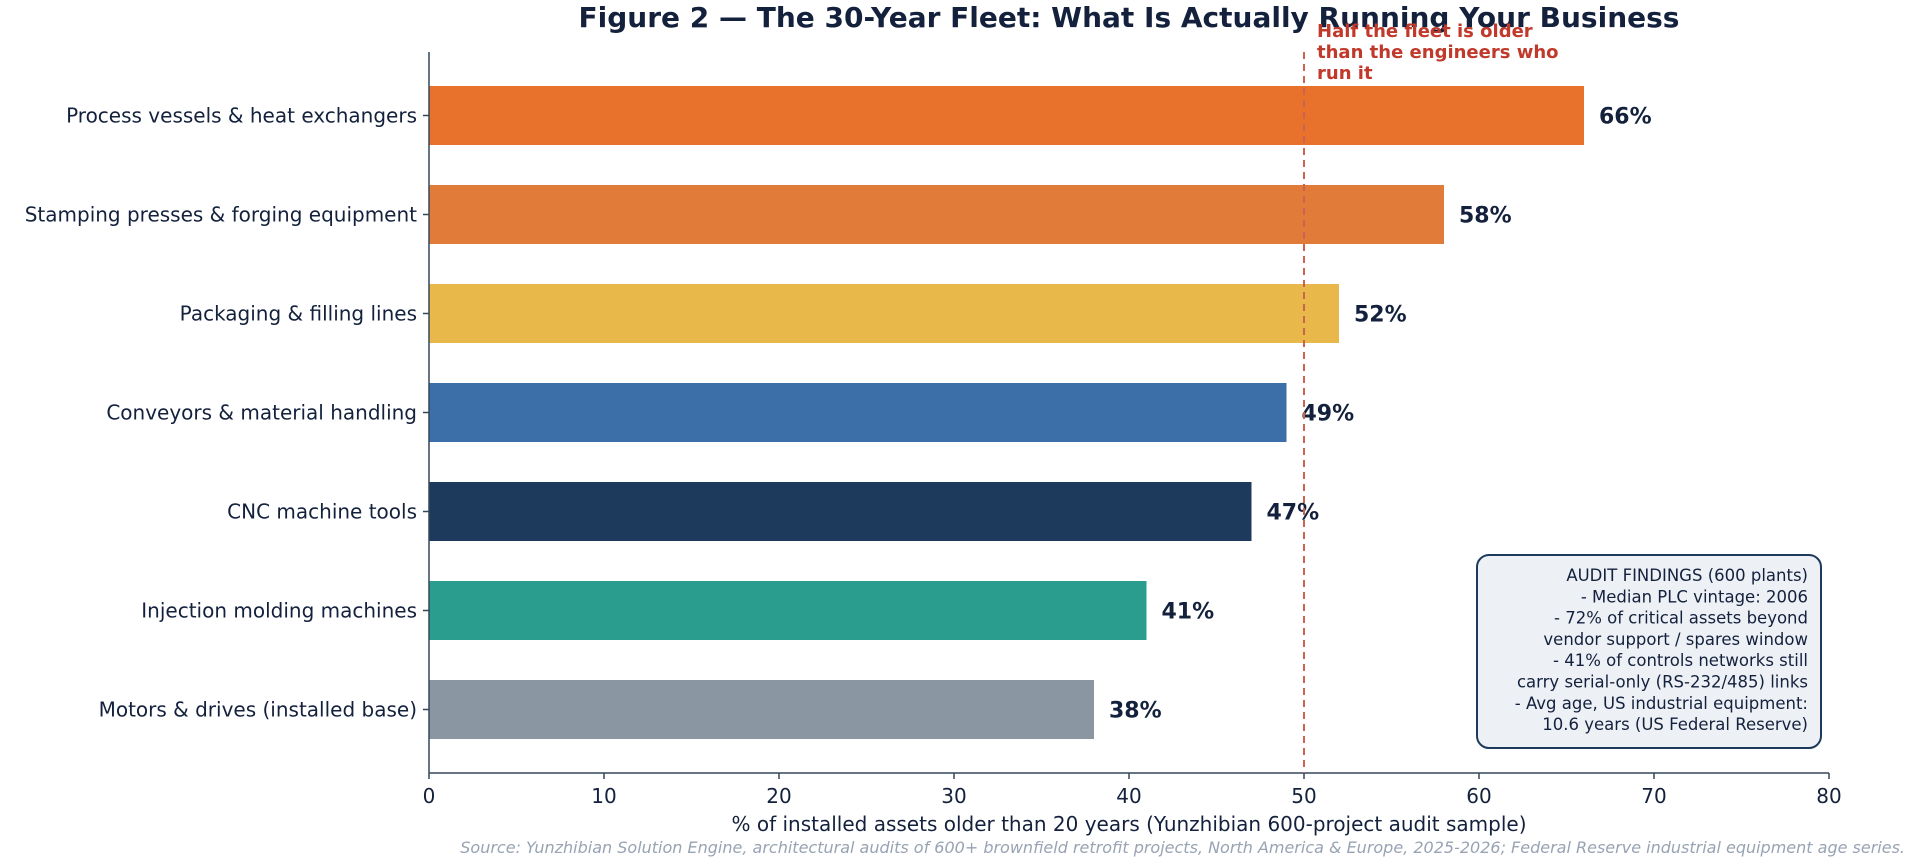  I want to click on audit-findings-line-7: - Avg age, US industrial equipment:, so click(1661, 703).